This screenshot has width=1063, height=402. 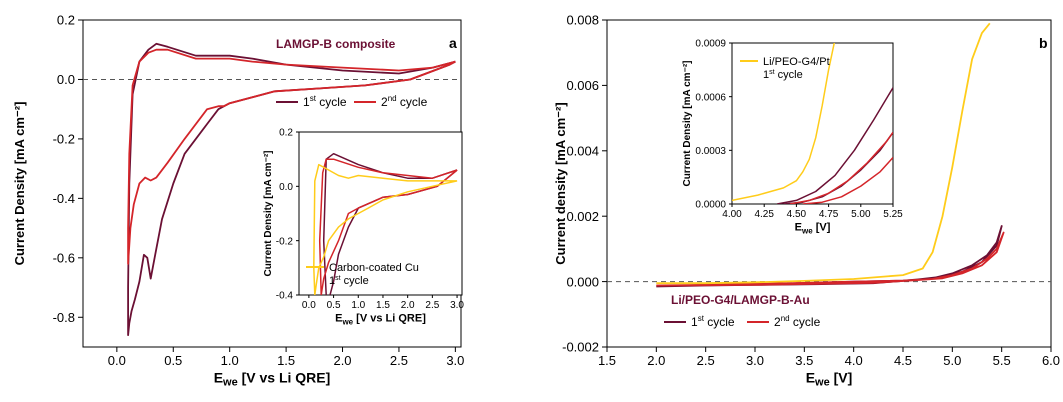 What do you see at coordinates (582, 20) in the screenshot?
I see `y-tick-label: 0.008` at bounding box center [582, 20].